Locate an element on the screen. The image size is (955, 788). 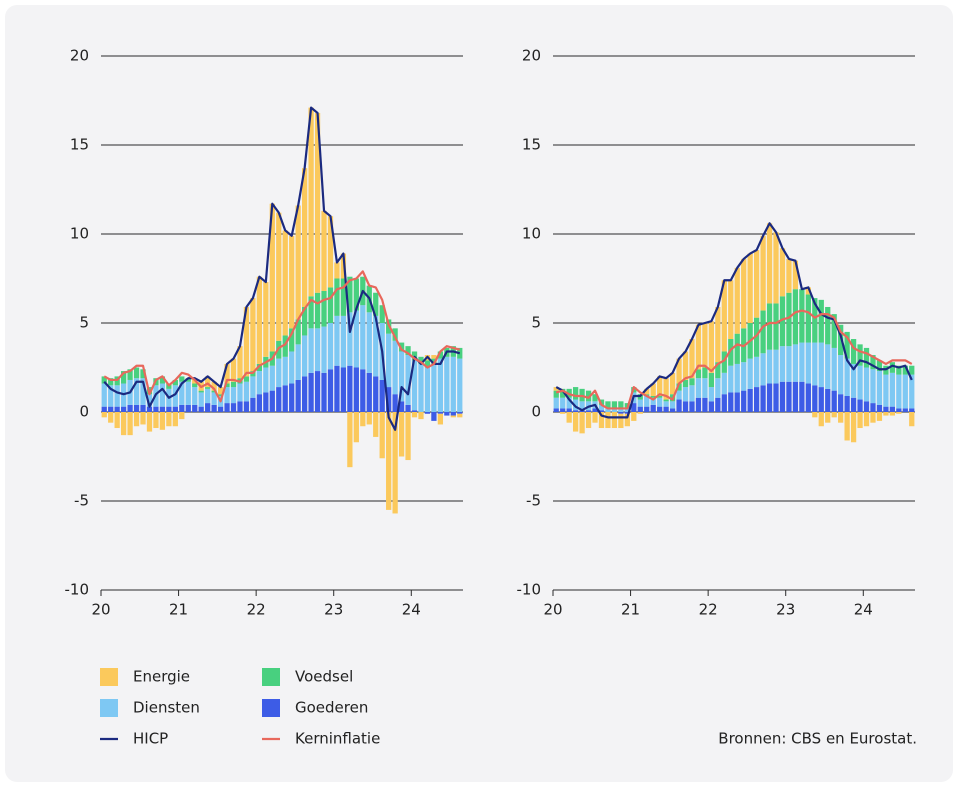
x-tick-label: 21 is located at coordinates (630, 610).